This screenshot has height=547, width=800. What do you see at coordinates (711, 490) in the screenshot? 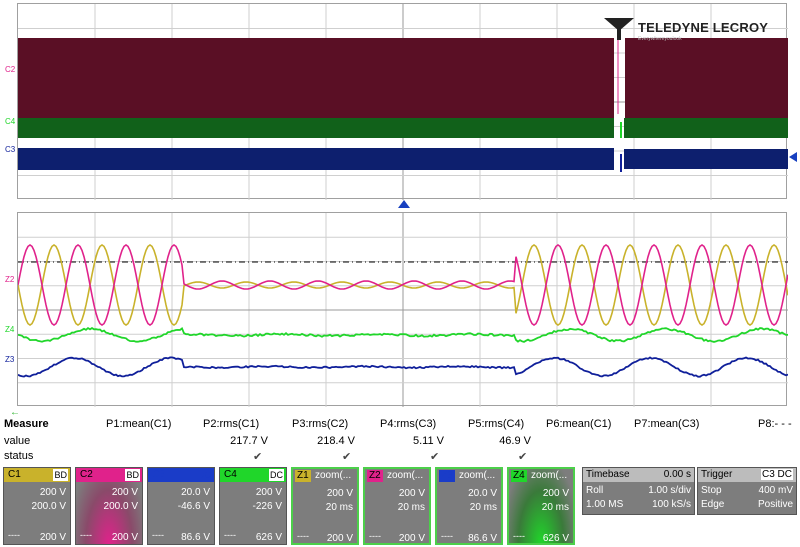
I see `trigger-mode: Stop` at bounding box center [711, 490].